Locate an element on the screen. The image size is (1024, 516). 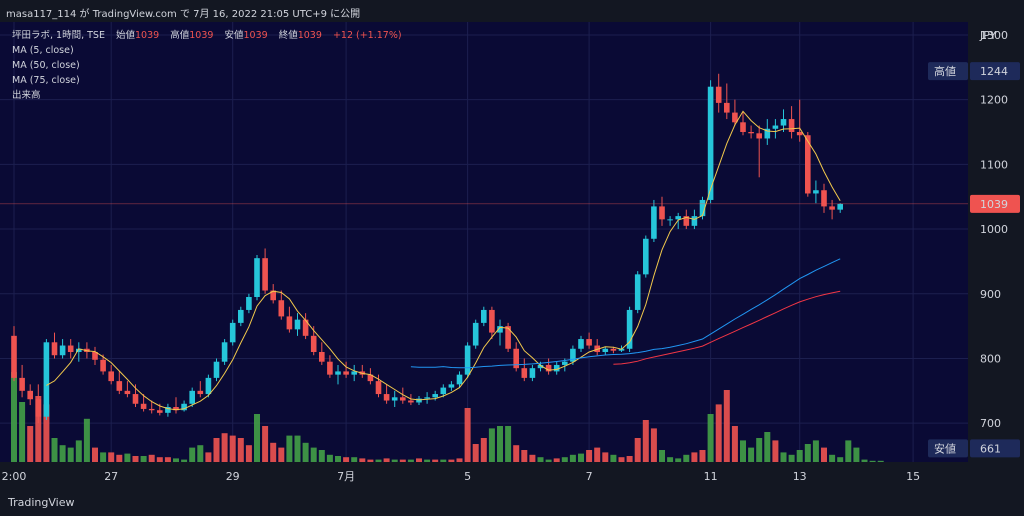
legend-ma5: MA (5, close) is located at coordinates (43, 50).